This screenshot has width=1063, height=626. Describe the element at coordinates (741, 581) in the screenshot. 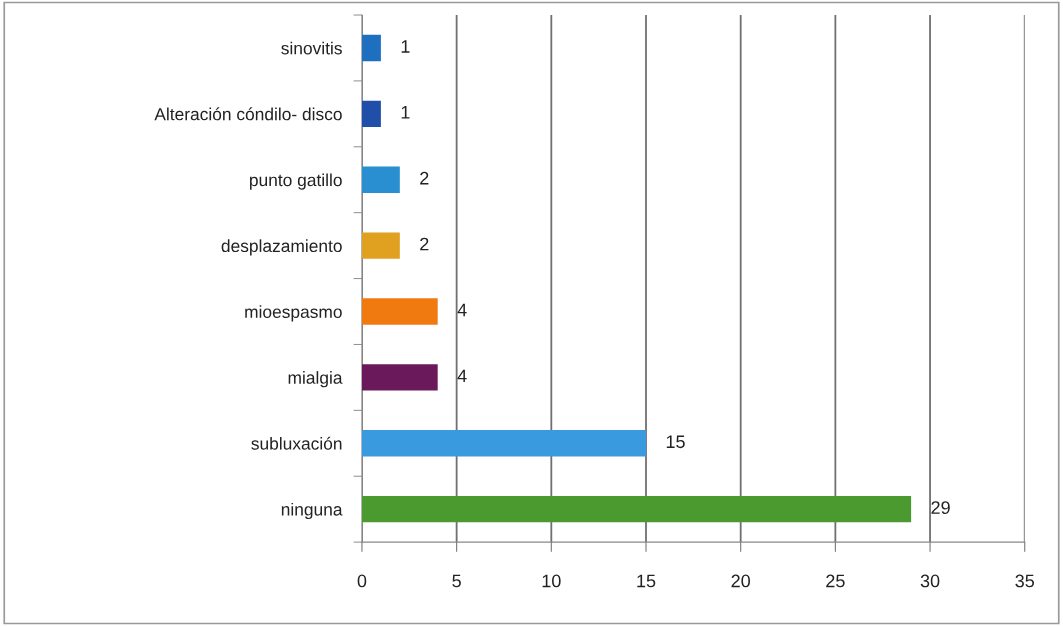

I see `x-tick-label: 20` at that location.